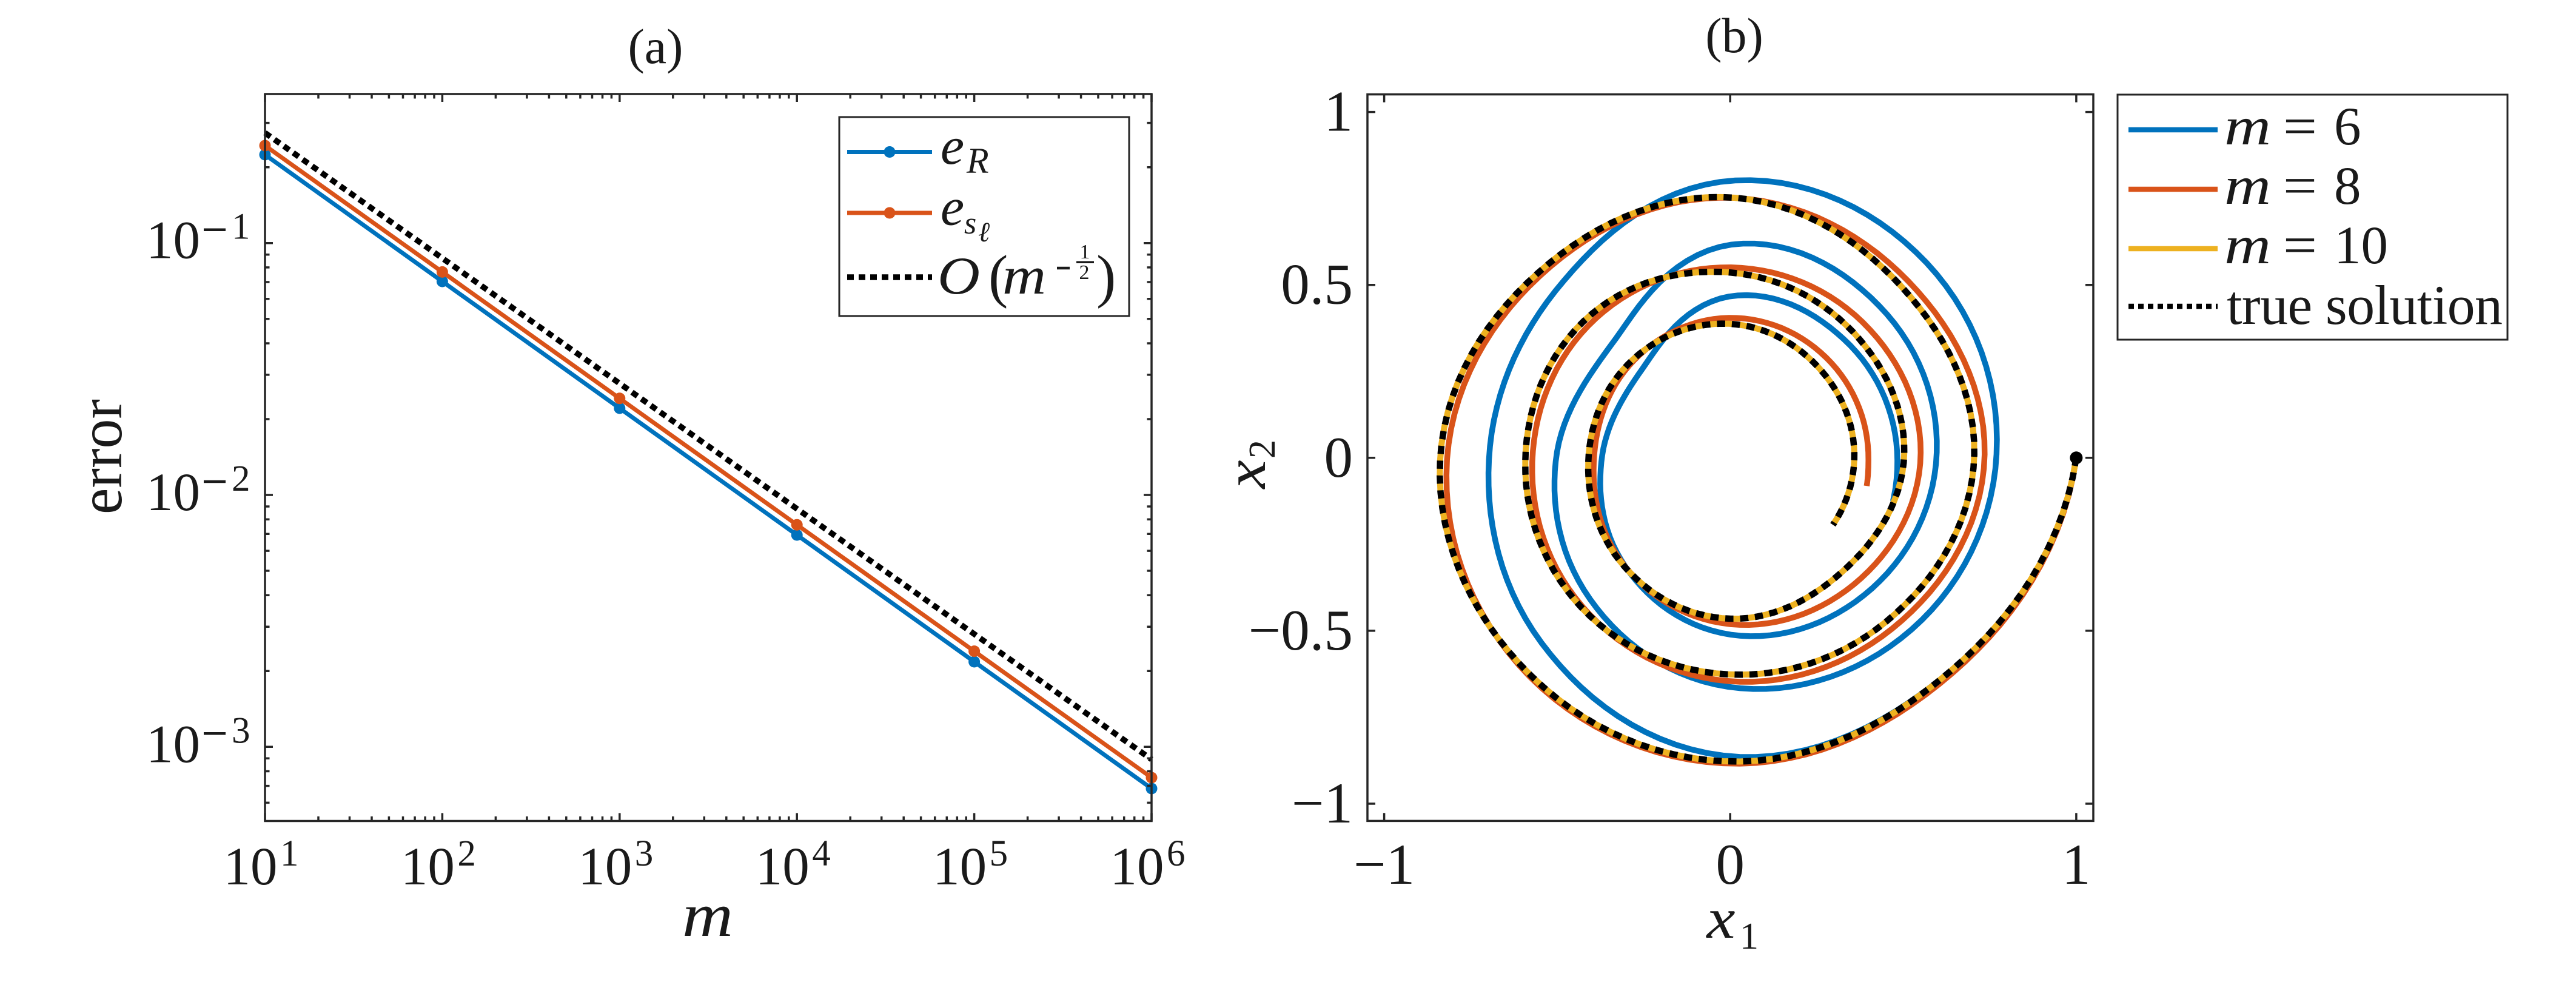  I want to click on svg-text: (b), so click(1734, 35).